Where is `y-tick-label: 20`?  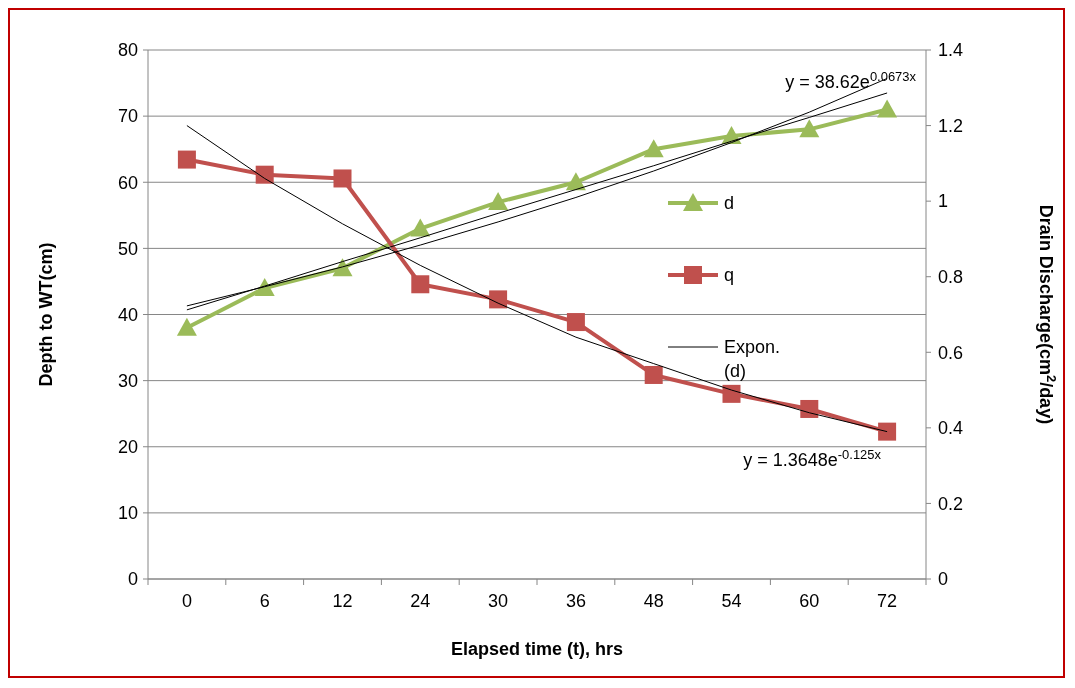 y-tick-label: 20 is located at coordinates (127, 447).